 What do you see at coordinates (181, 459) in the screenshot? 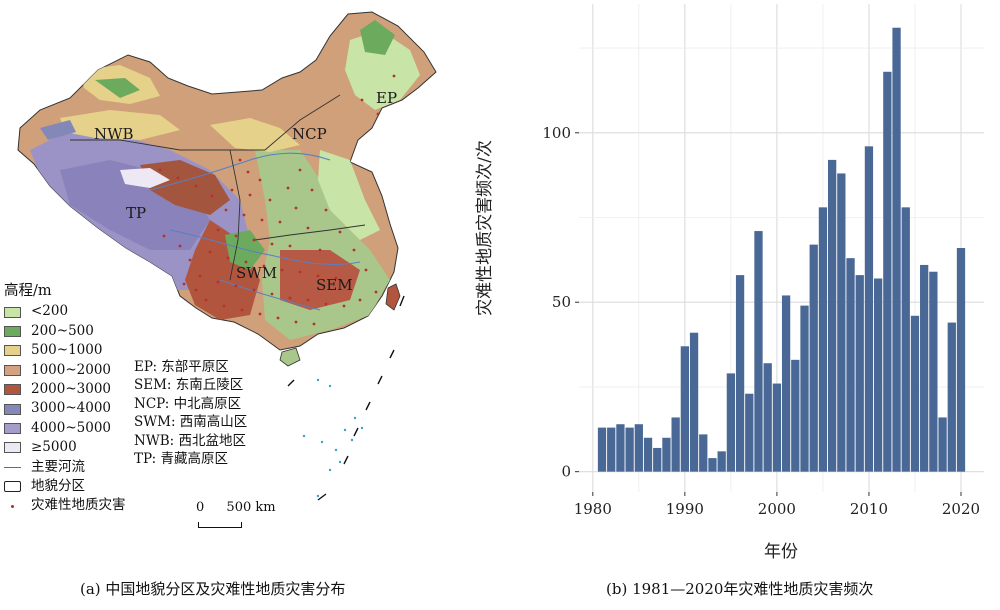
I see `region-name-tp: TP: 青藏高原区` at bounding box center [181, 459].